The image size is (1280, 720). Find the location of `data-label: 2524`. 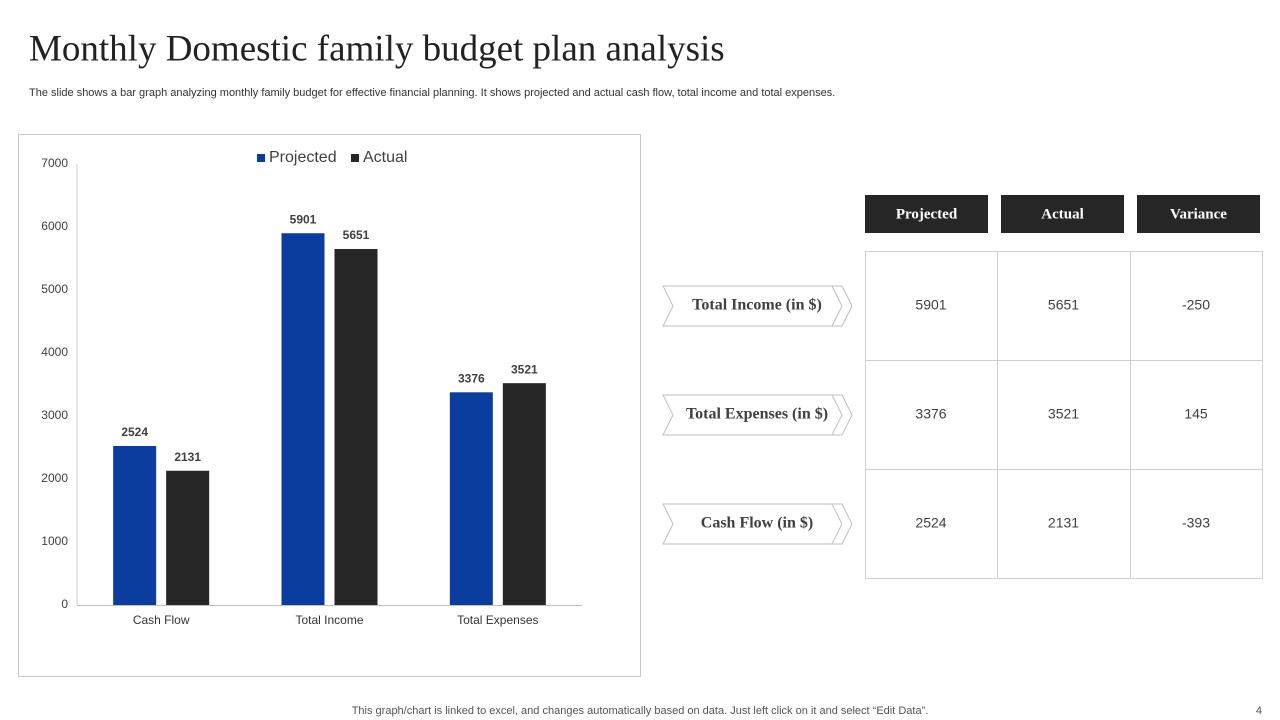

data-label: 2524 is located at coordinates (134, 432).